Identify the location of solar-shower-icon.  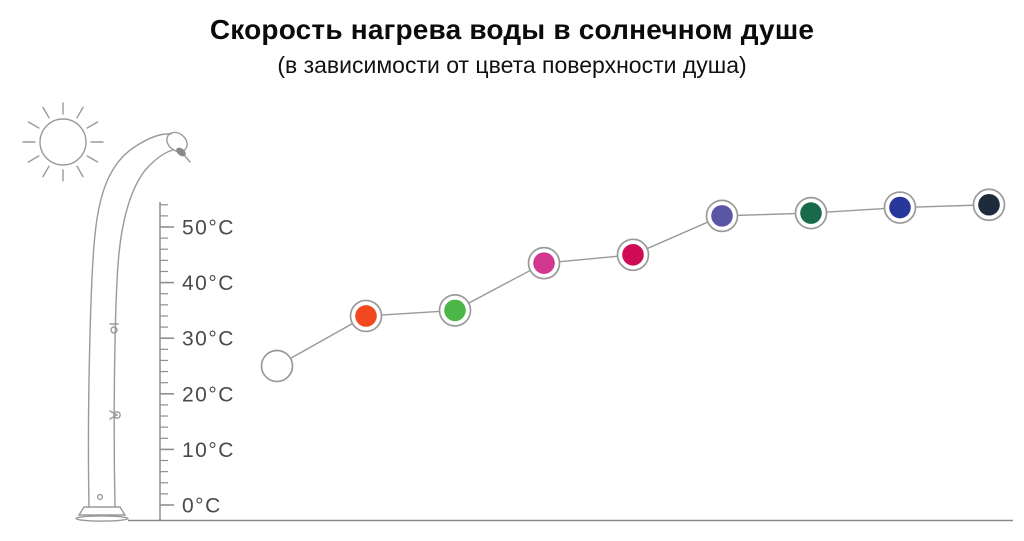
(133, 326).